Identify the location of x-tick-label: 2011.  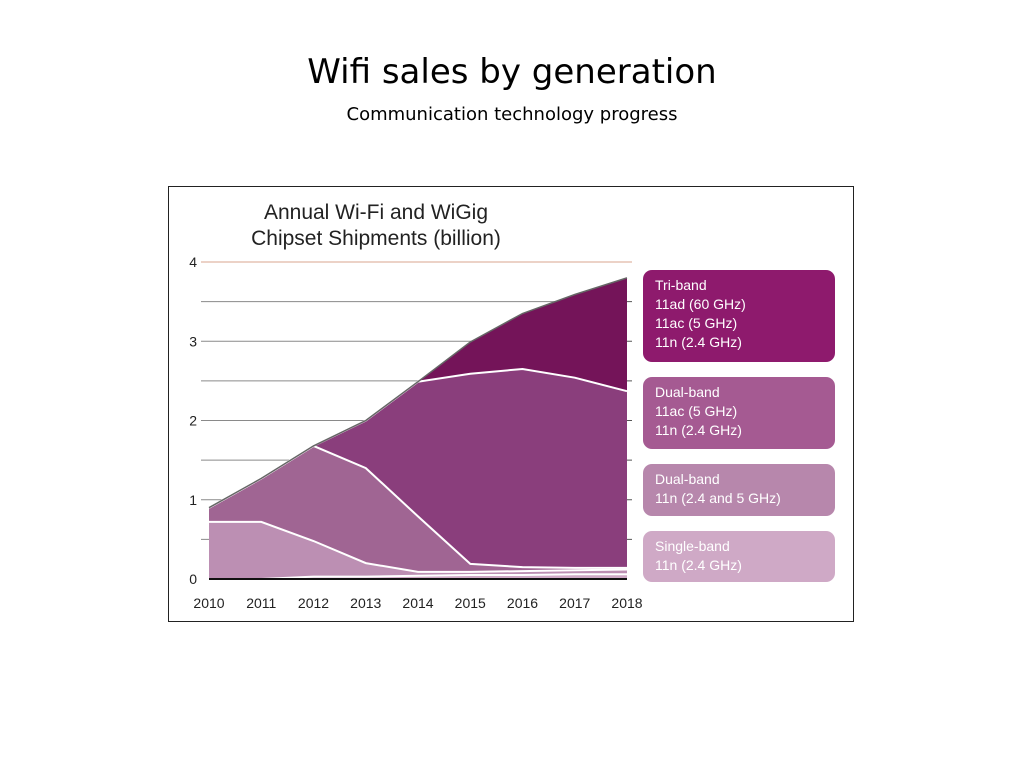
(261, 603).